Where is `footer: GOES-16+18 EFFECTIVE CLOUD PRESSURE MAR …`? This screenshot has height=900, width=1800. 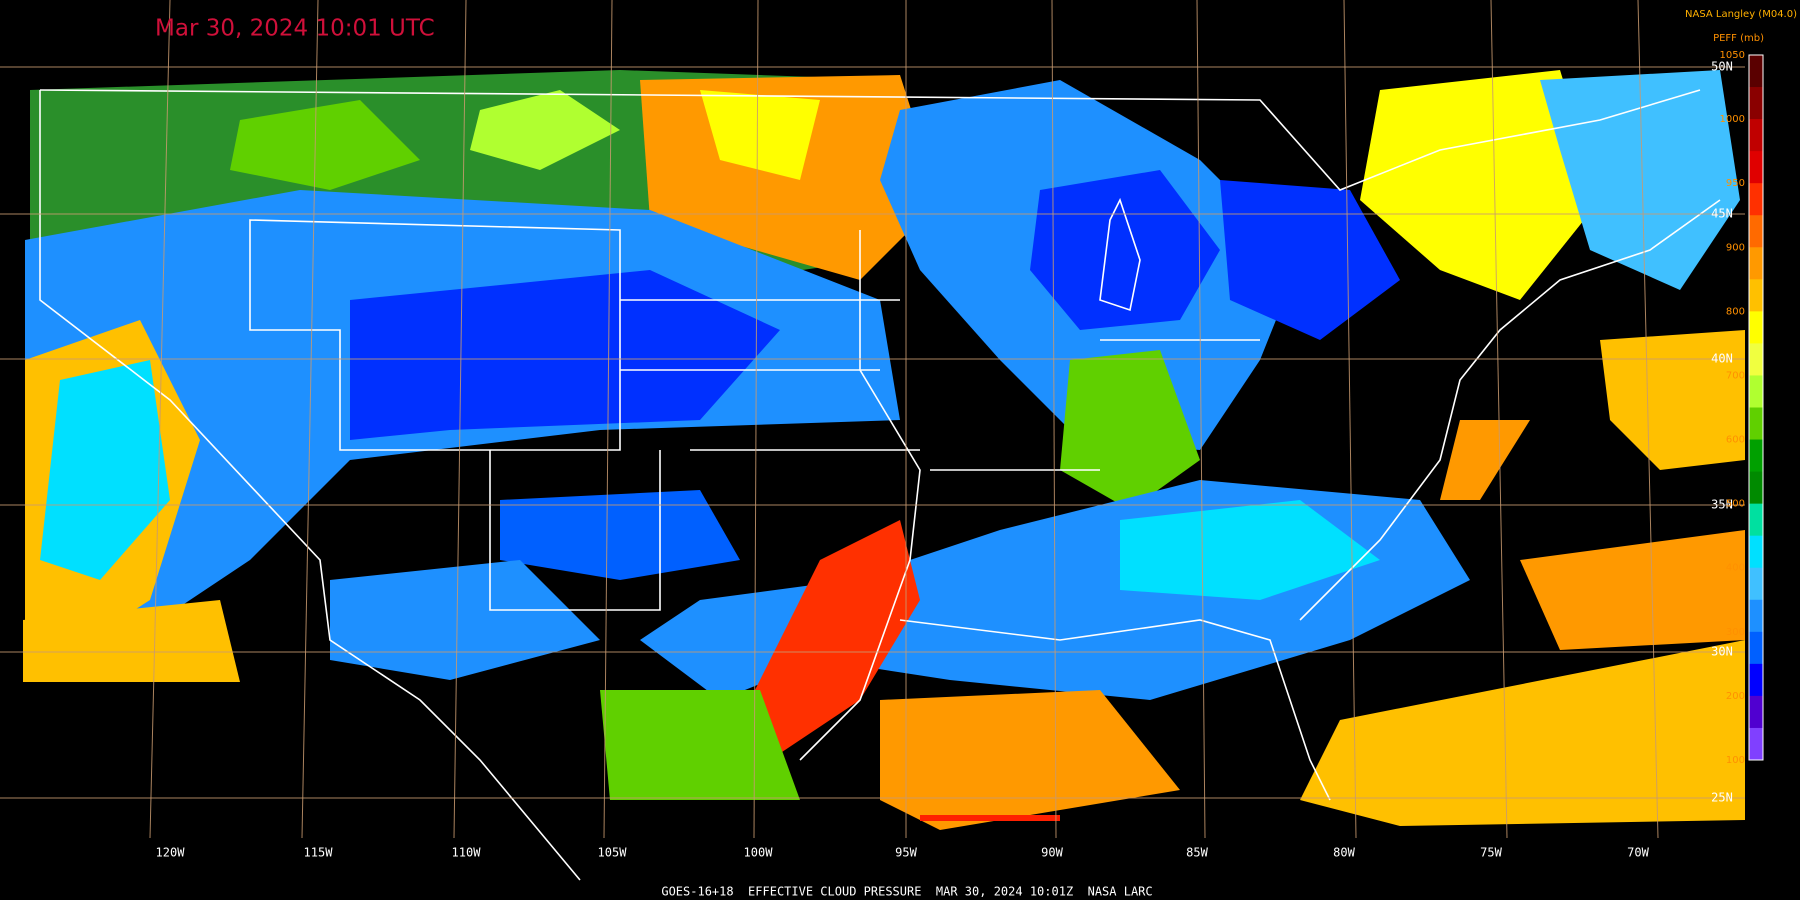 footer: GOES-16+18 EFFECTIVE CLOUD PRESSURE MAR … is located at coordinates (906, 892).